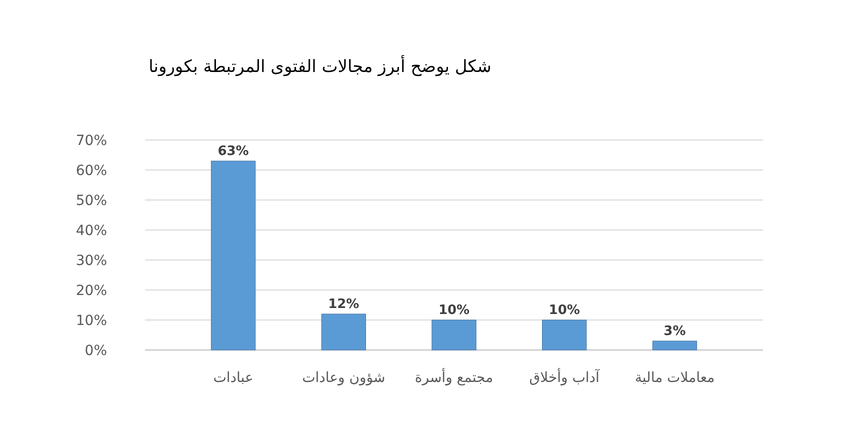  Describe the element at coordinates (91, 260) in the screenshot. I see `y-tick-label: 30%` at that location.